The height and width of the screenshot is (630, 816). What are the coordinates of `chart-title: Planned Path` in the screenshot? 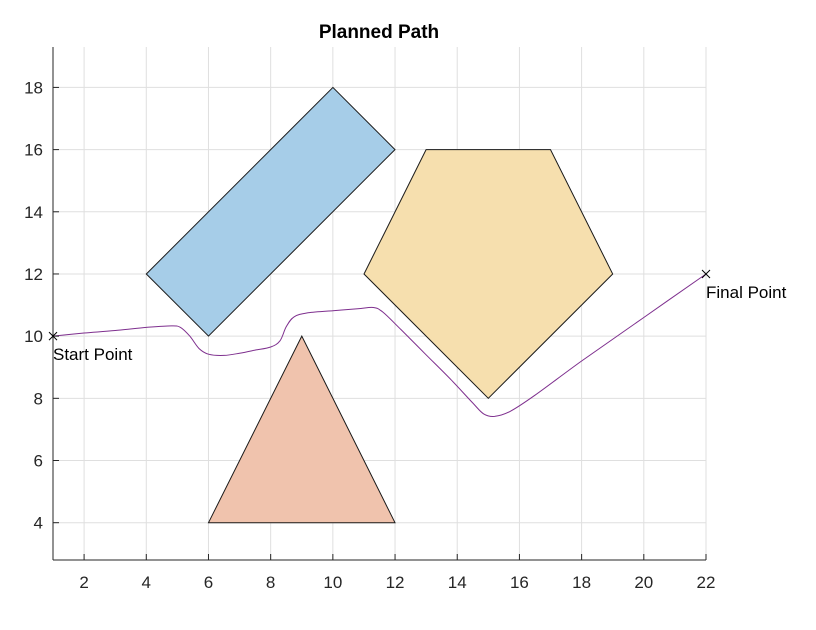 It's located at (379, 32).